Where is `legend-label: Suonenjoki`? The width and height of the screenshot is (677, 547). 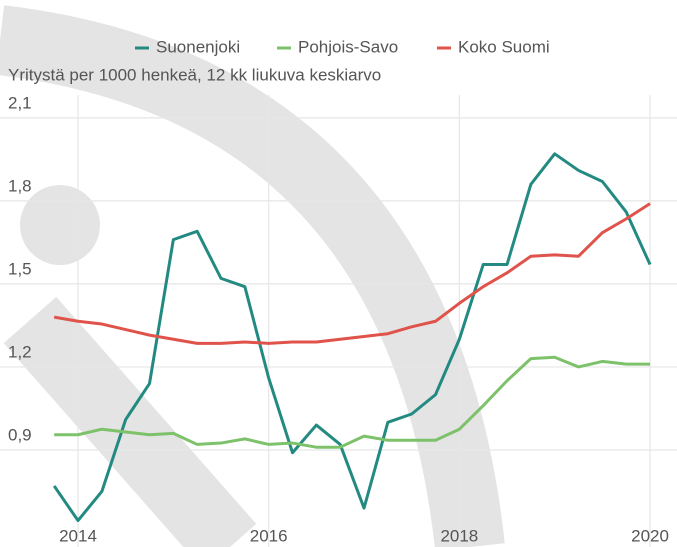
legend-label: Suonenjoki is located at coordinates (198, 46).